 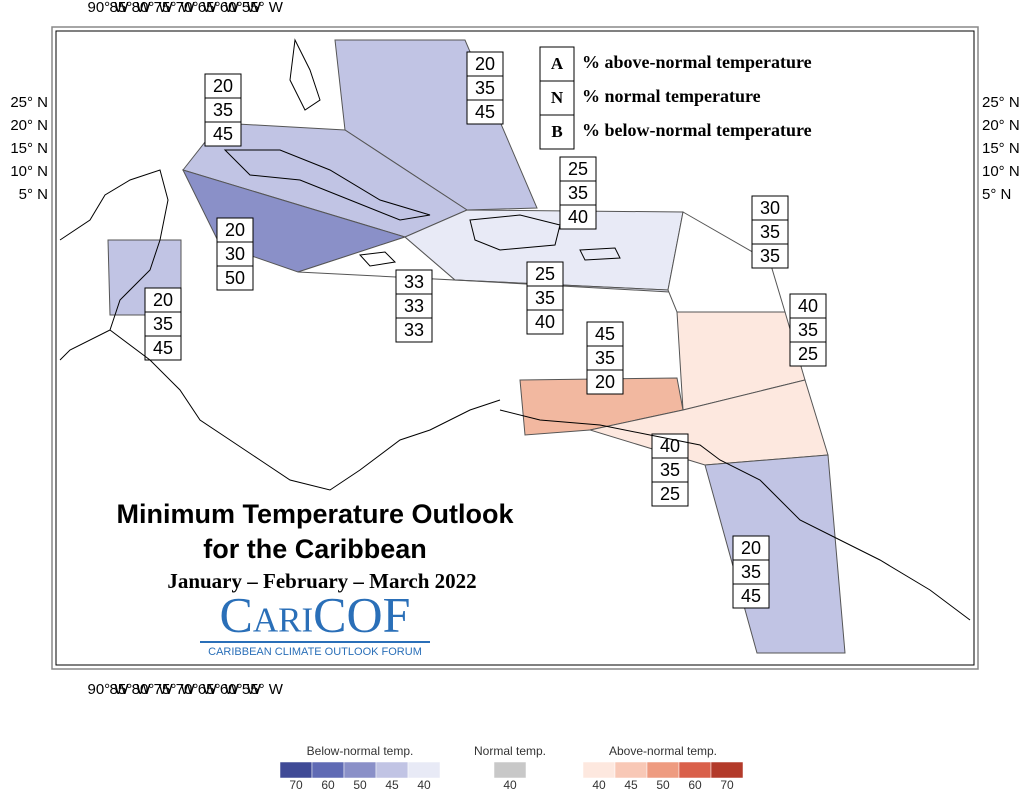 I want to click on key-letter: N, so click(x=557, y=97).